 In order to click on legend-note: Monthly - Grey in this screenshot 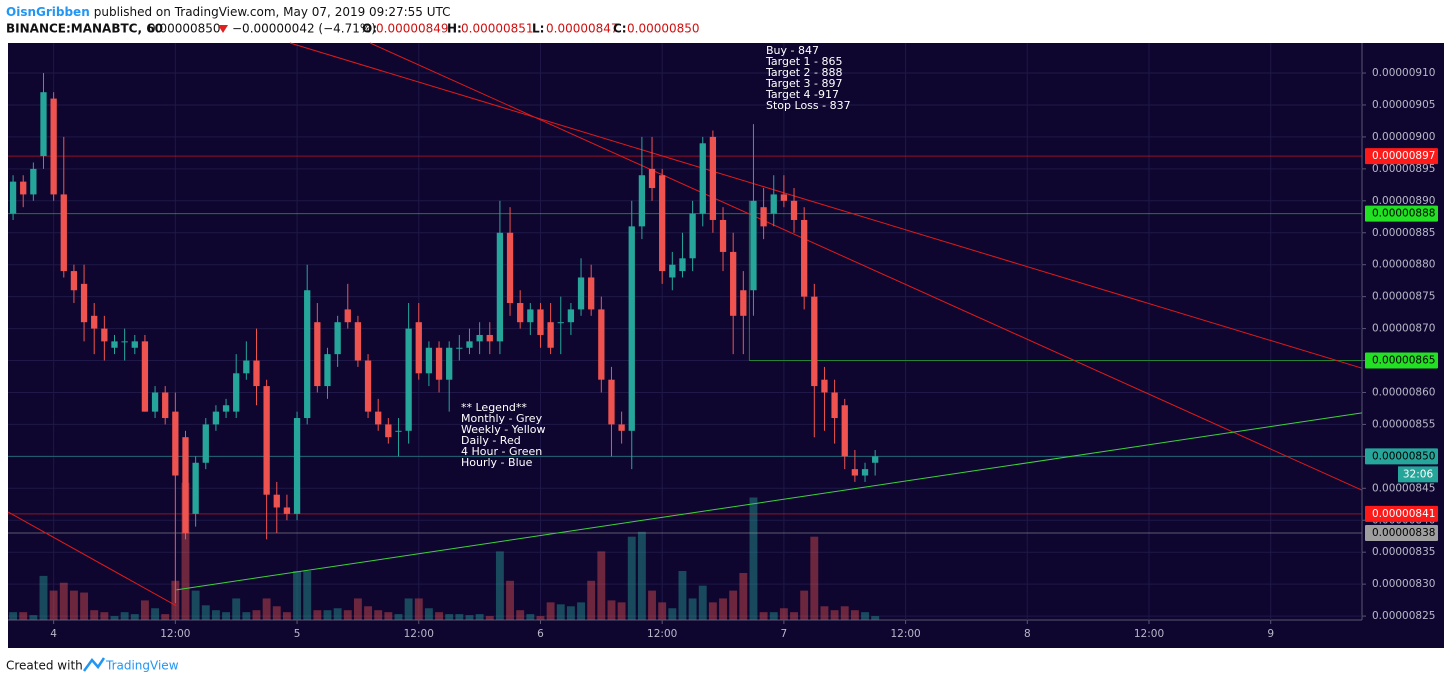, I will do `click(502, 418)`.